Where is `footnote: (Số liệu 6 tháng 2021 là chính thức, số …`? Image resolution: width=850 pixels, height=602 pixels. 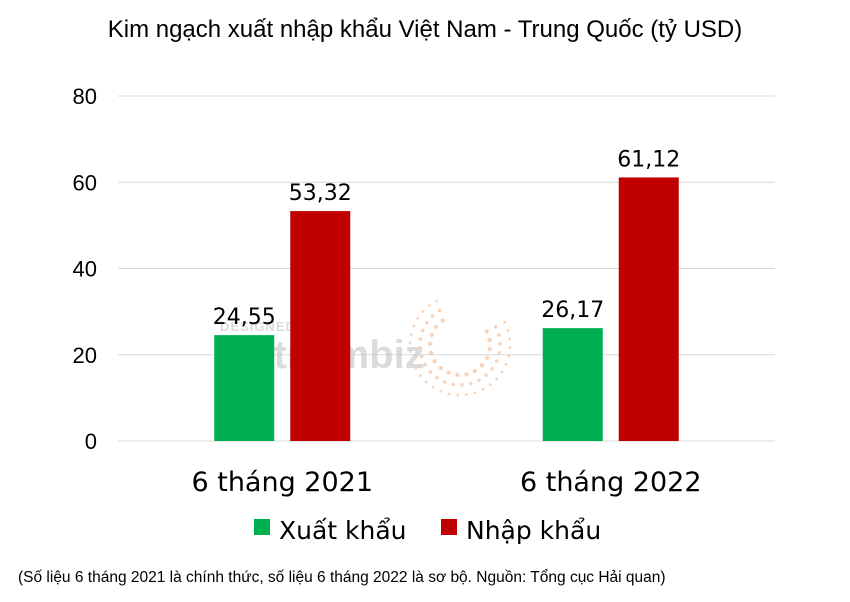 footnote: (Số liệu 6 tháng 2021 là chính thức, số … is located at coordinates (342, 577).